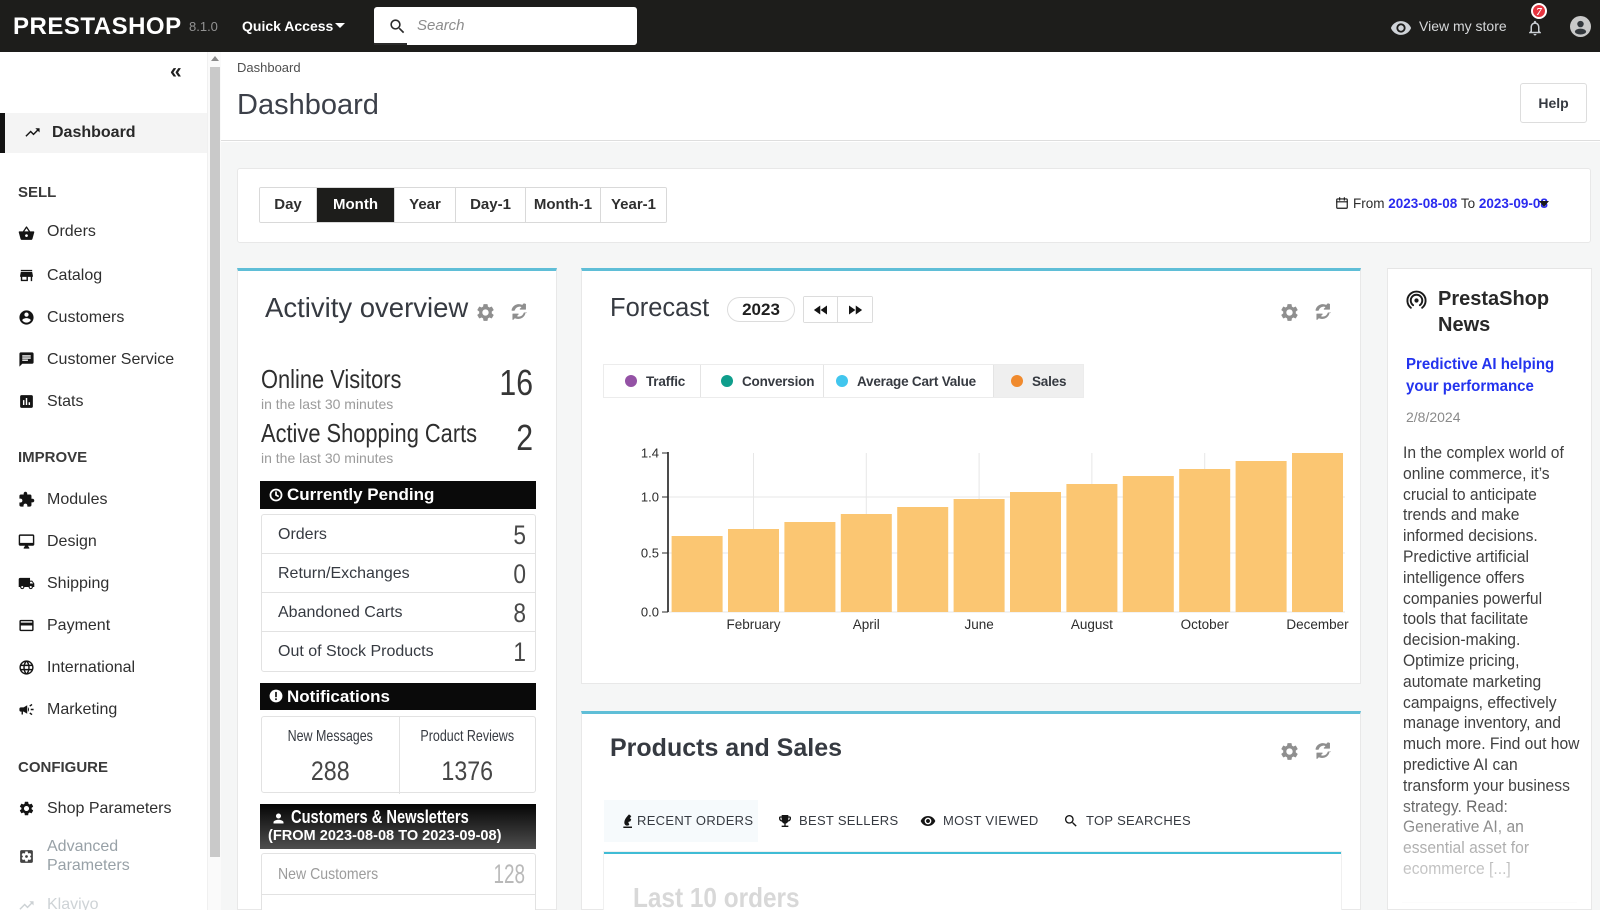  Describe the element at coordinates (753, 624) in the screenshot. I see `svg-text: February` at that location.